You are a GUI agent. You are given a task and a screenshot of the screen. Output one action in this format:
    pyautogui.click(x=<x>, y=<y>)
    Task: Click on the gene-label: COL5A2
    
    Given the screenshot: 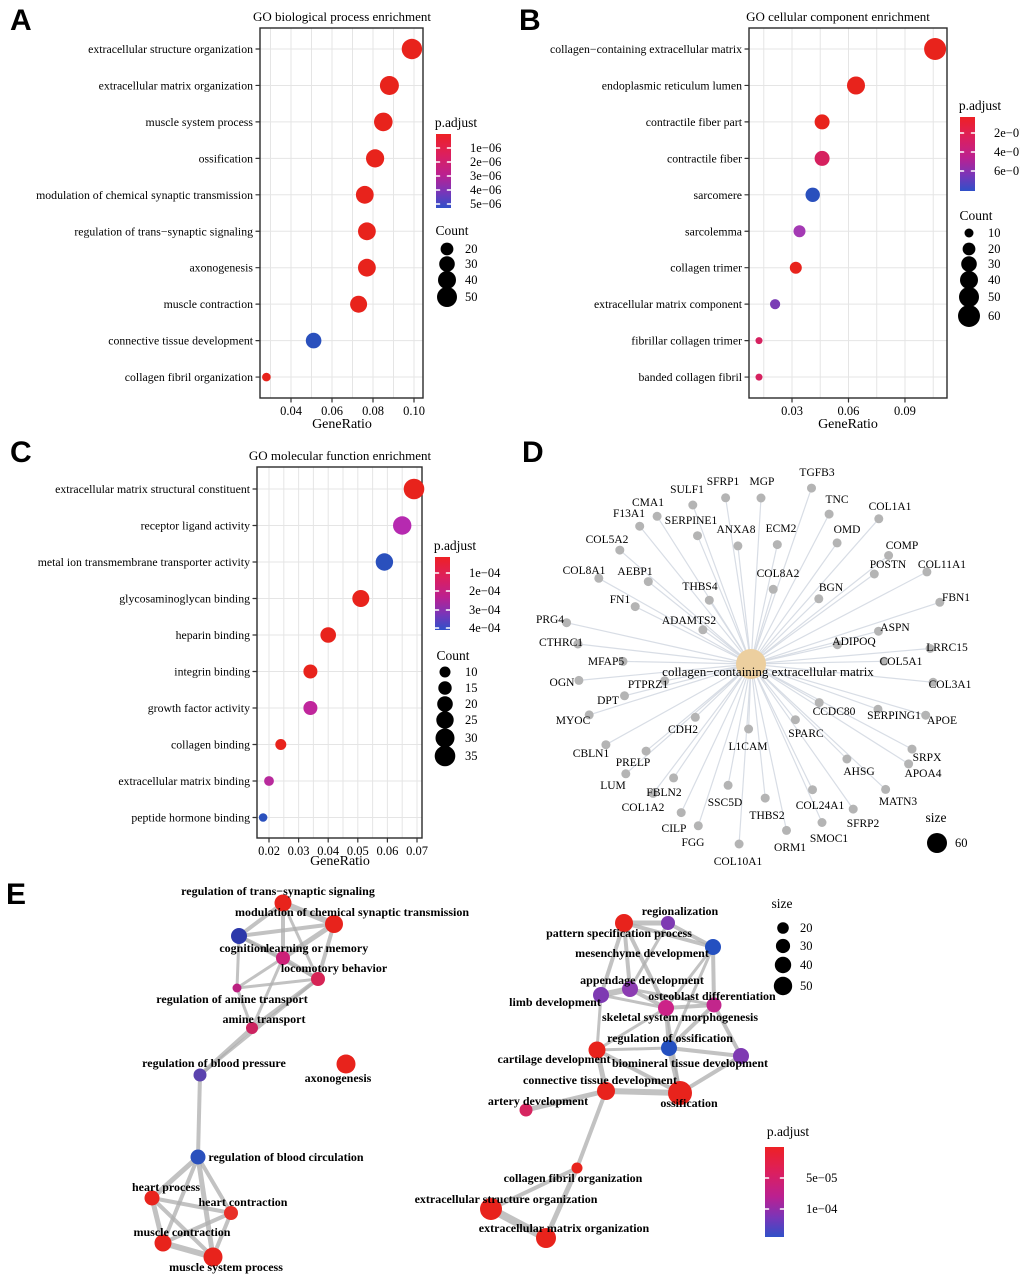 What is the action you would take?
    pyautogui.click(x=607, y=540)
    